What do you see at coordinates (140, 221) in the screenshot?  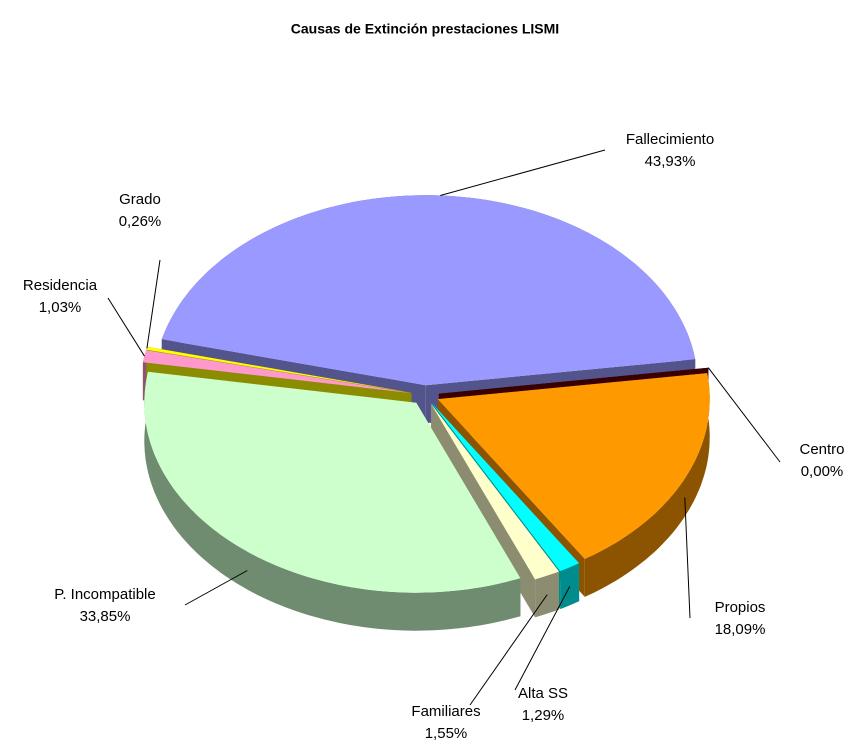 I see `slice-value-label: 0,26%` at bounding box center [140, 221].